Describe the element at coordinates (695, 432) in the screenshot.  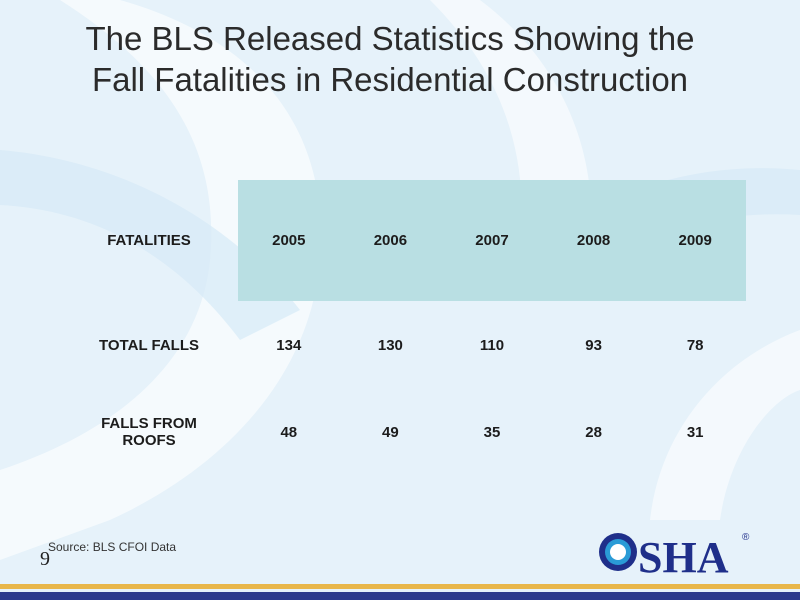
I see `table-cell: 31` at that location.